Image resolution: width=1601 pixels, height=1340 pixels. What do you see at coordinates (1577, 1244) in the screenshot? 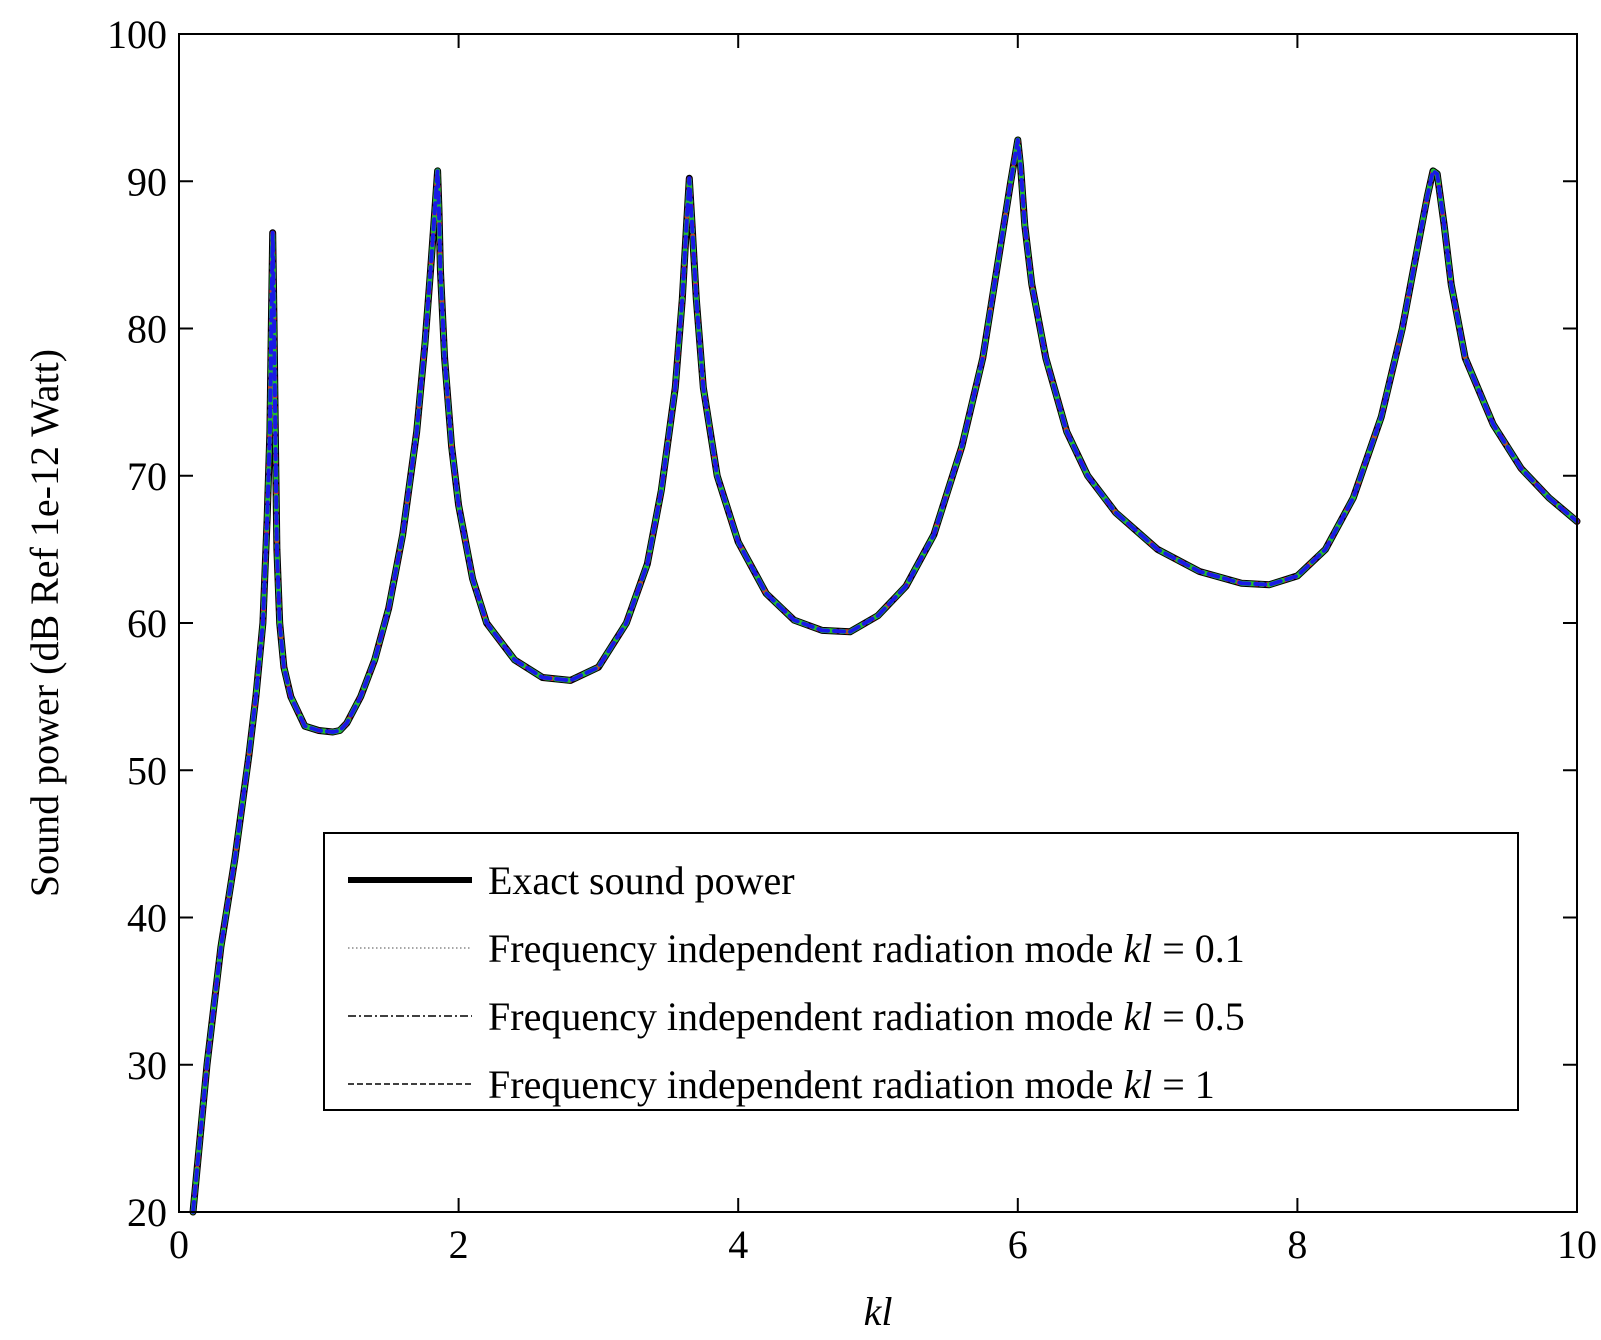
I see `x-tick-label: 10` at bounding box center [1577, 1244].